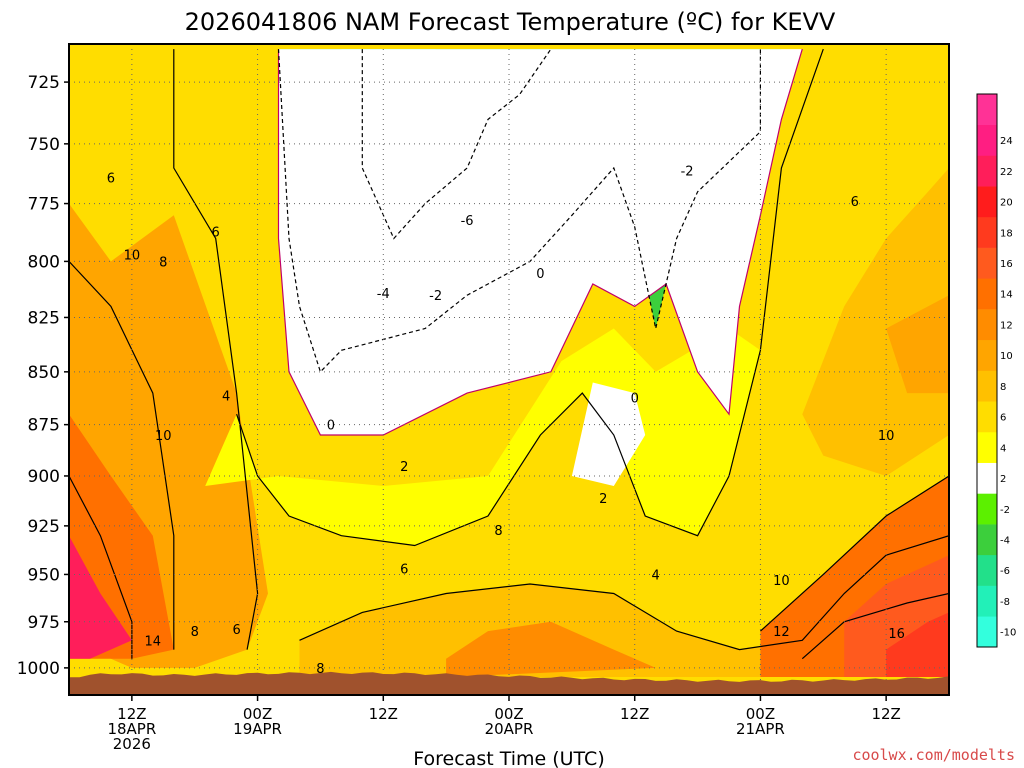  What do you see at coordinates (508, 758) in the screenshot?
I see `x-axis-label: Forecast Time (UTC)` at bounding box center [508, 758].